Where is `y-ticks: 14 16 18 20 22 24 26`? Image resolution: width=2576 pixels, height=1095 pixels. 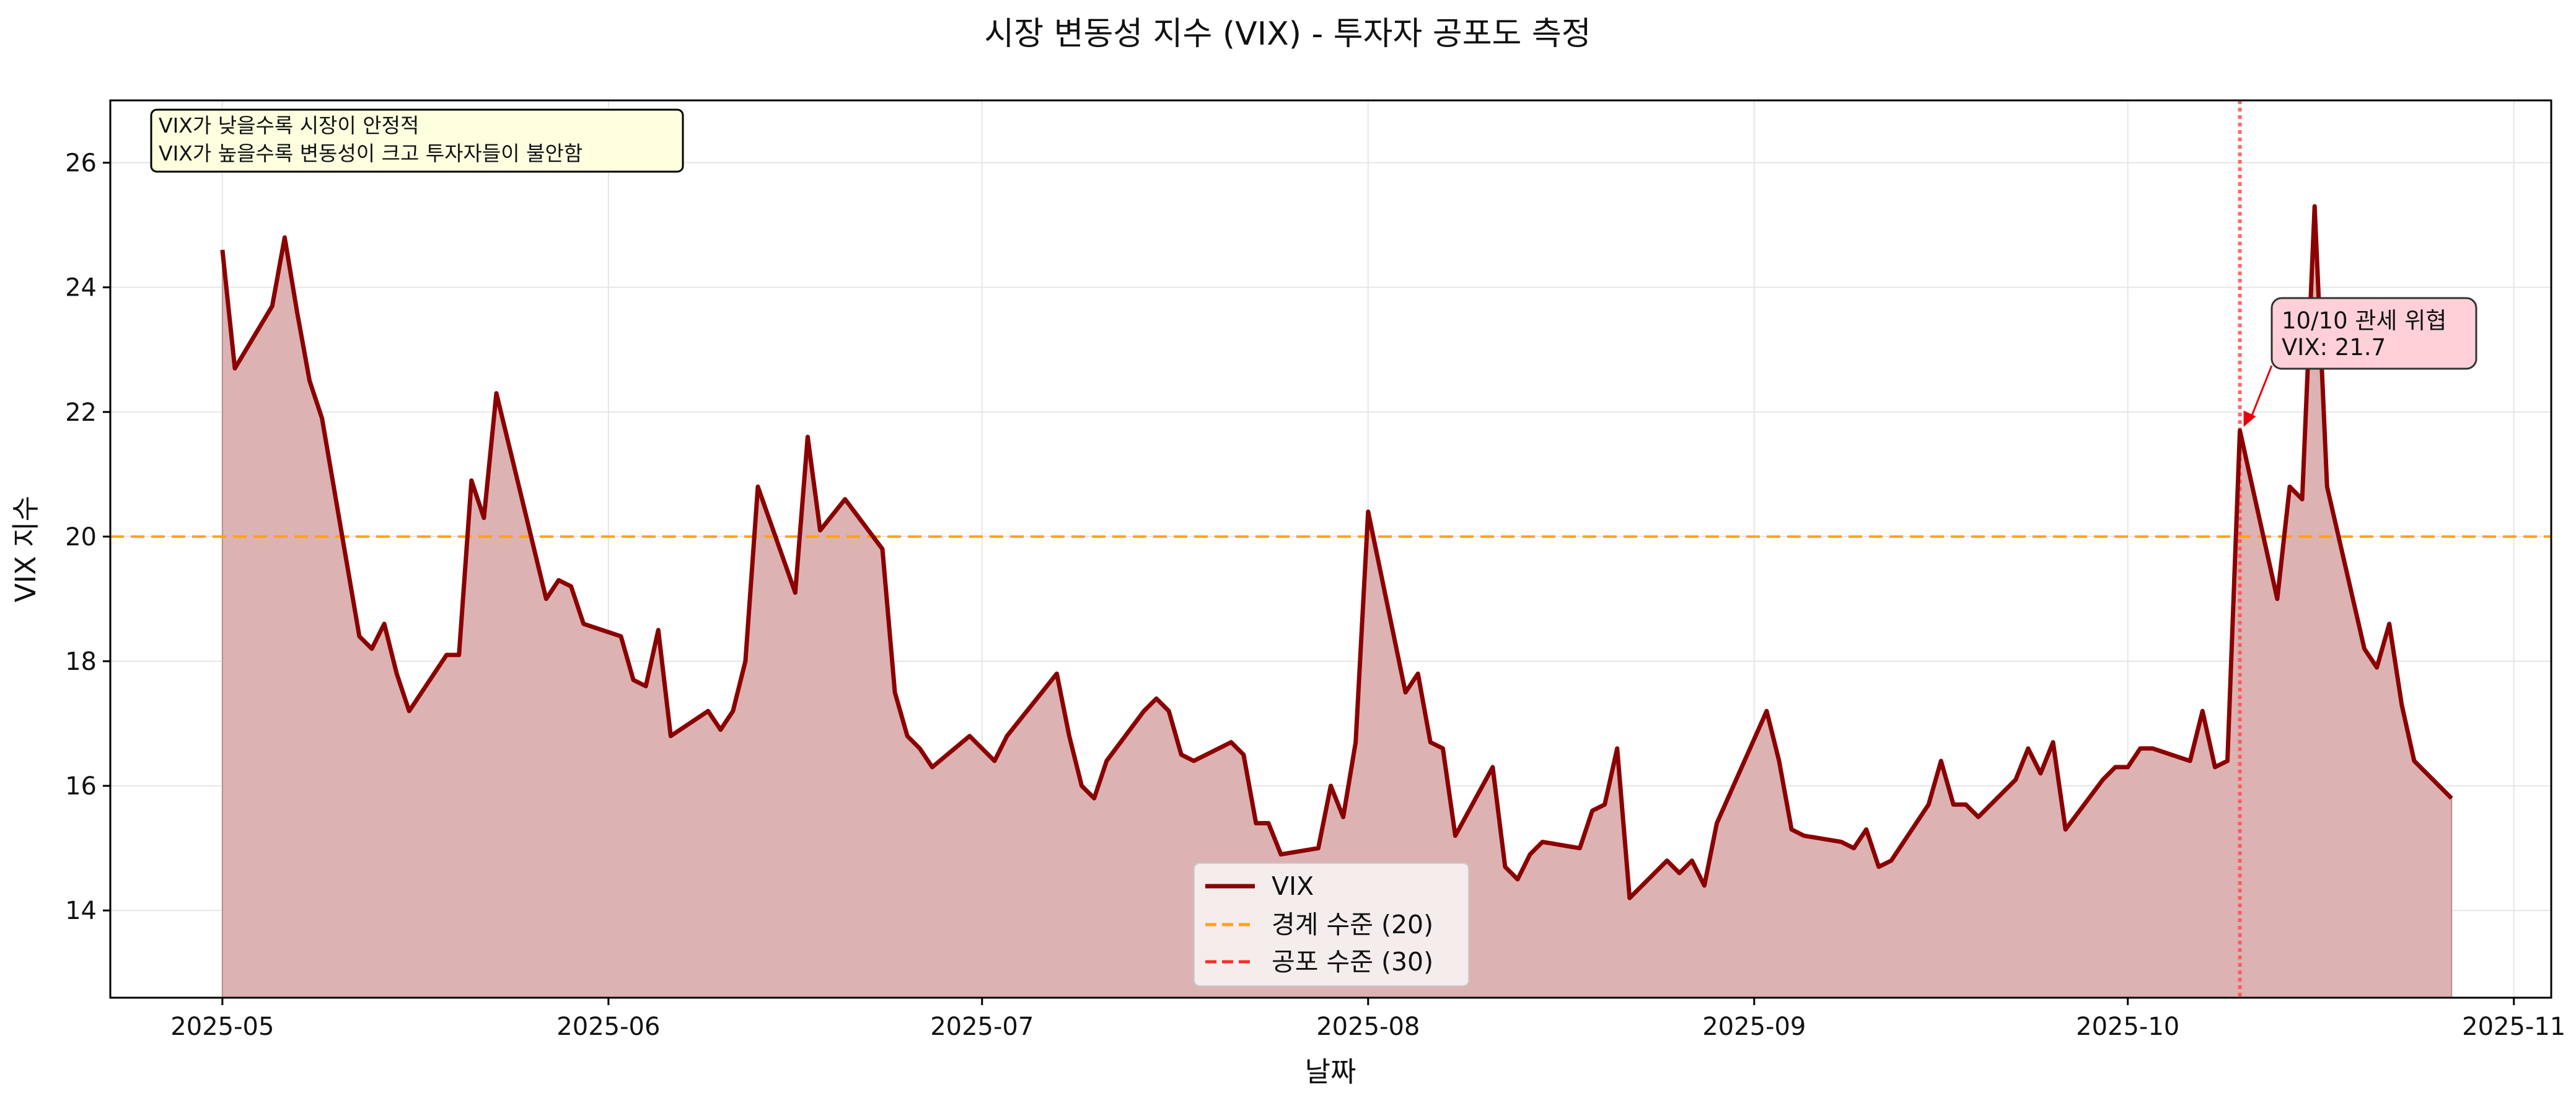
y-ticks: 14 16 18 20 22 24 26 is located at coordinates (87, 537).